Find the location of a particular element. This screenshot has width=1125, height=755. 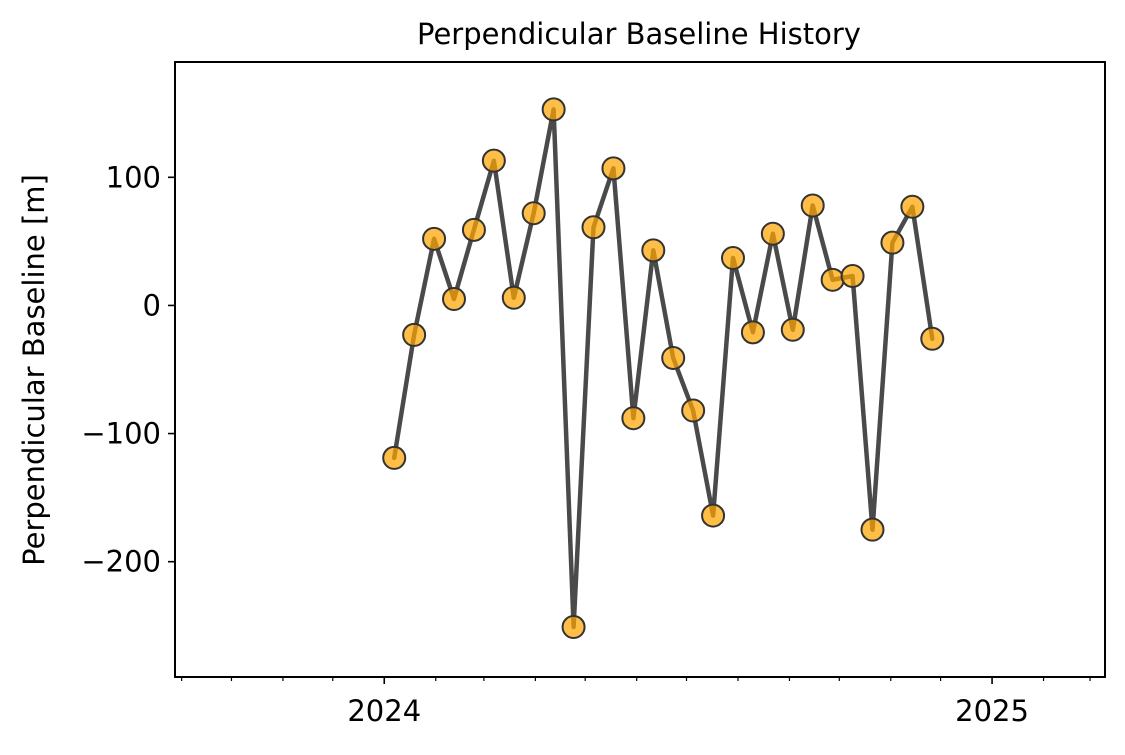

y-tick-label: −200 is located at coordinates (121, 562).